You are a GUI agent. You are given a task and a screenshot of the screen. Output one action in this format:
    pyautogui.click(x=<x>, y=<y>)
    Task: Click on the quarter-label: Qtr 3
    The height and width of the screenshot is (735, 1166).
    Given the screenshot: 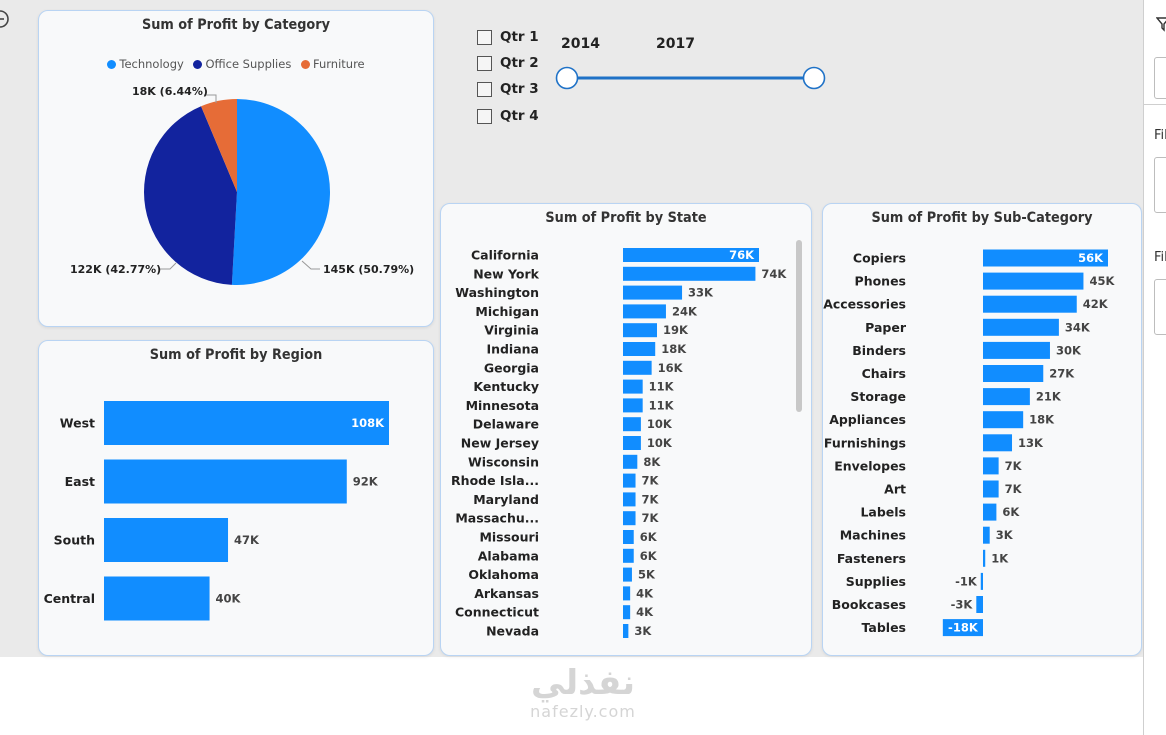 What is the action you would take?
    pyautogui.click(x=519, y=89)
    